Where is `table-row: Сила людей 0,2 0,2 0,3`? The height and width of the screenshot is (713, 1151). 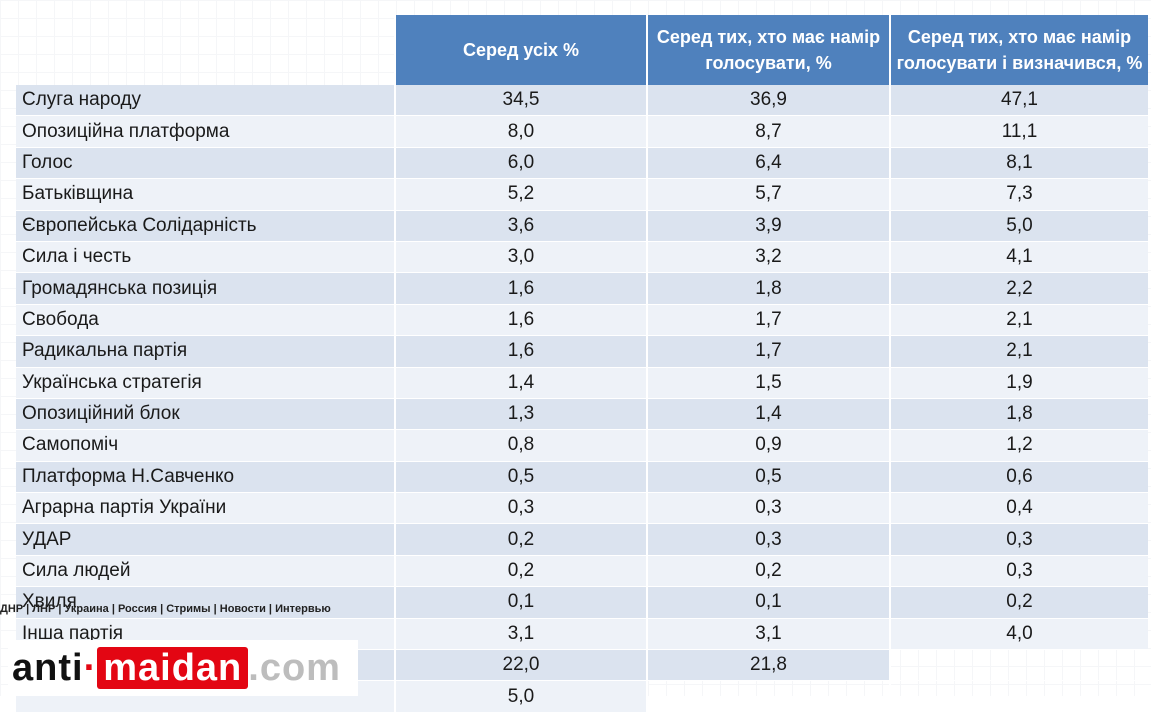 table-row: Сила людей 0,2 0,2 0,3 is located at coordinates (582, 571).